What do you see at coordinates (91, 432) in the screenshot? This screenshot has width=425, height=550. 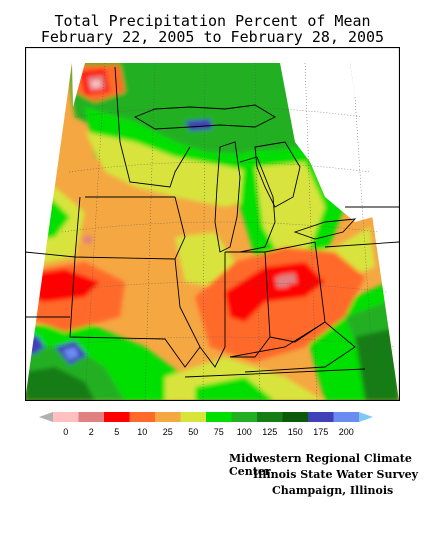 I see `legend-tick-label: 2` at bounding box center [91, 432].